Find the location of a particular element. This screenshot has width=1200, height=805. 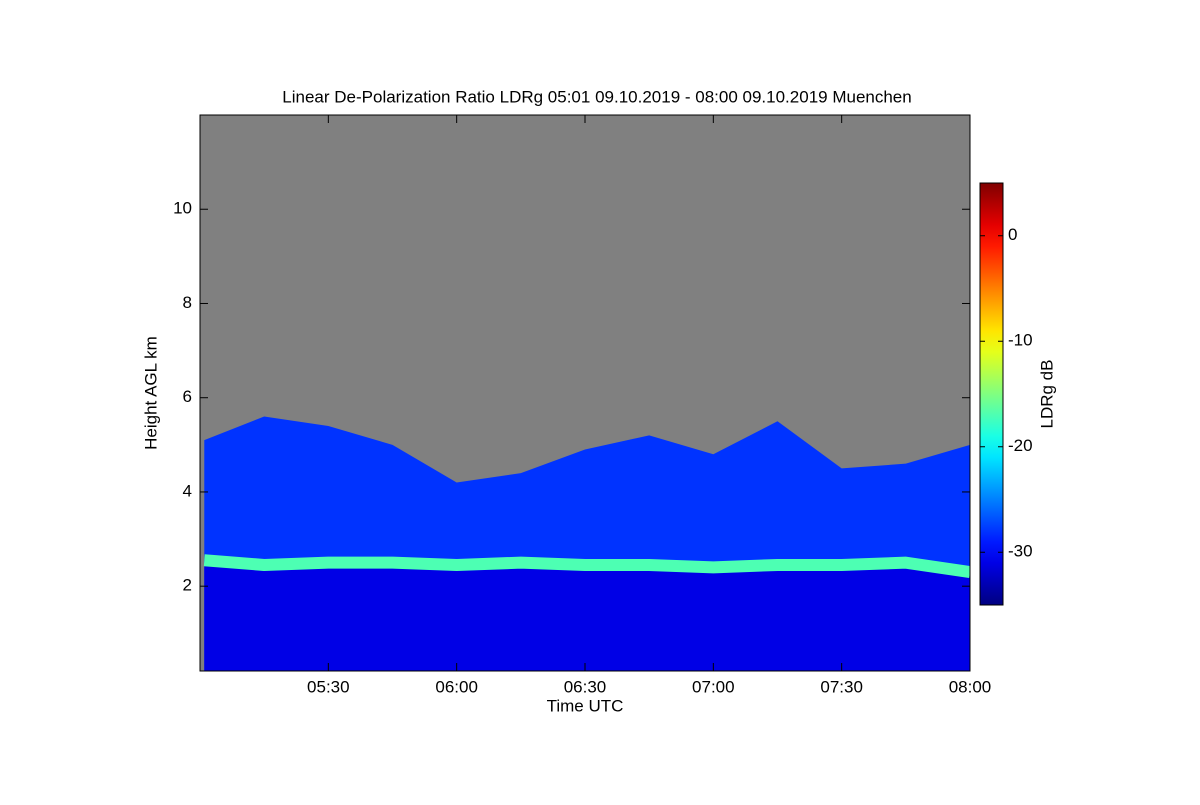

x-tick-label: 07:00 is located at coordinates (713, 686).